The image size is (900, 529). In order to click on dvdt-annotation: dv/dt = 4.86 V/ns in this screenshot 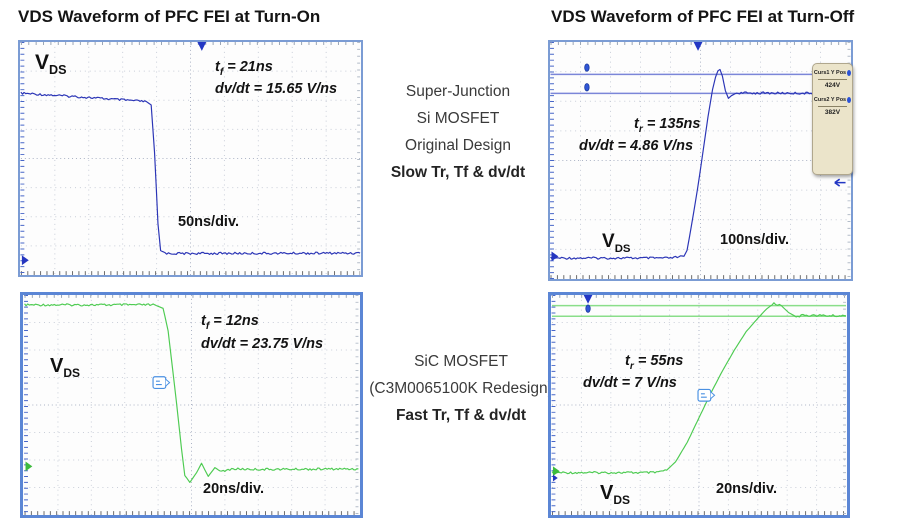, I will do `click(636, 146)`.